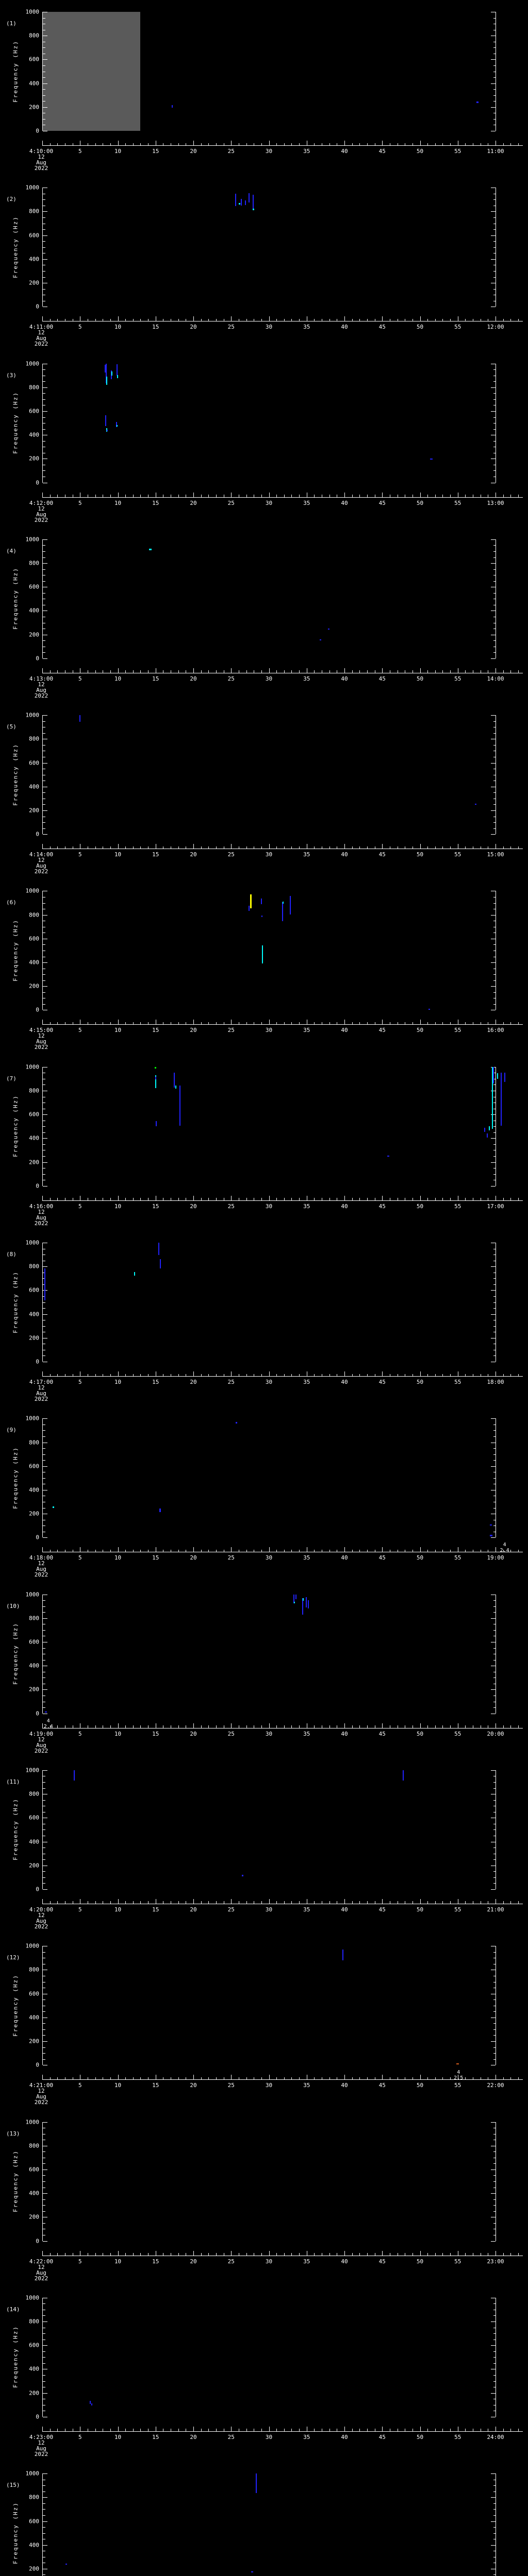 Image resolution: width=528 pixels, height=2576 pixels. Describe the element at coordinates (194, 1733) in the screenshot. I see `x-tick-label: 20` at that location.